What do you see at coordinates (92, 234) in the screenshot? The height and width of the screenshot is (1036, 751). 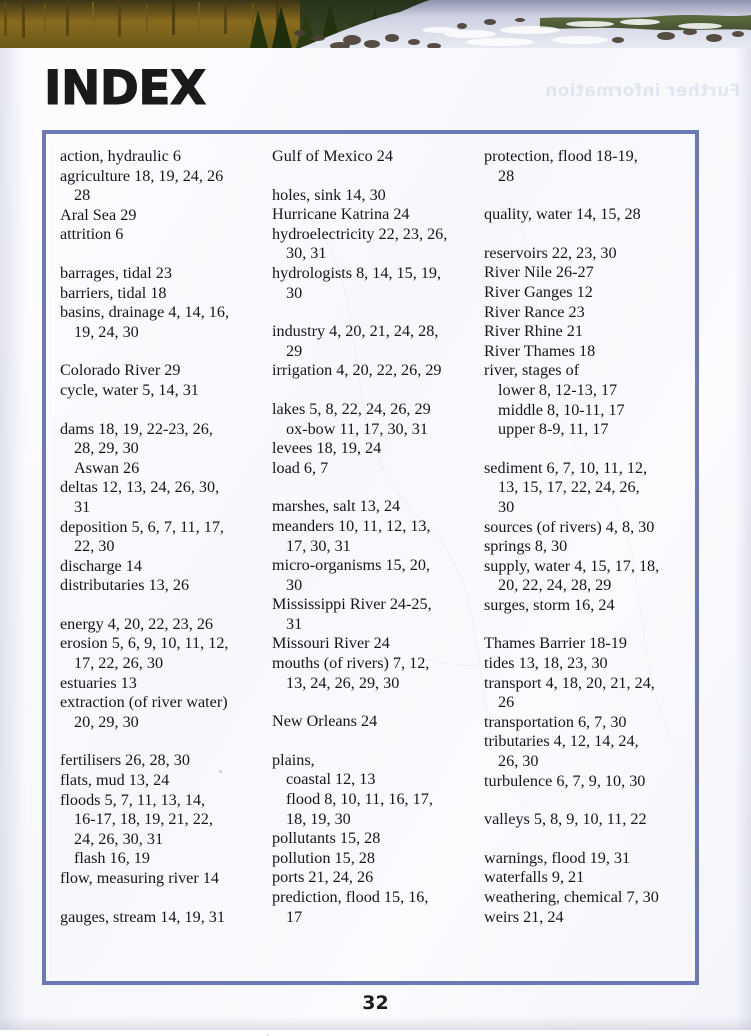 I see `index-entry-term: attrition 6` at bounding box center [92, 234].